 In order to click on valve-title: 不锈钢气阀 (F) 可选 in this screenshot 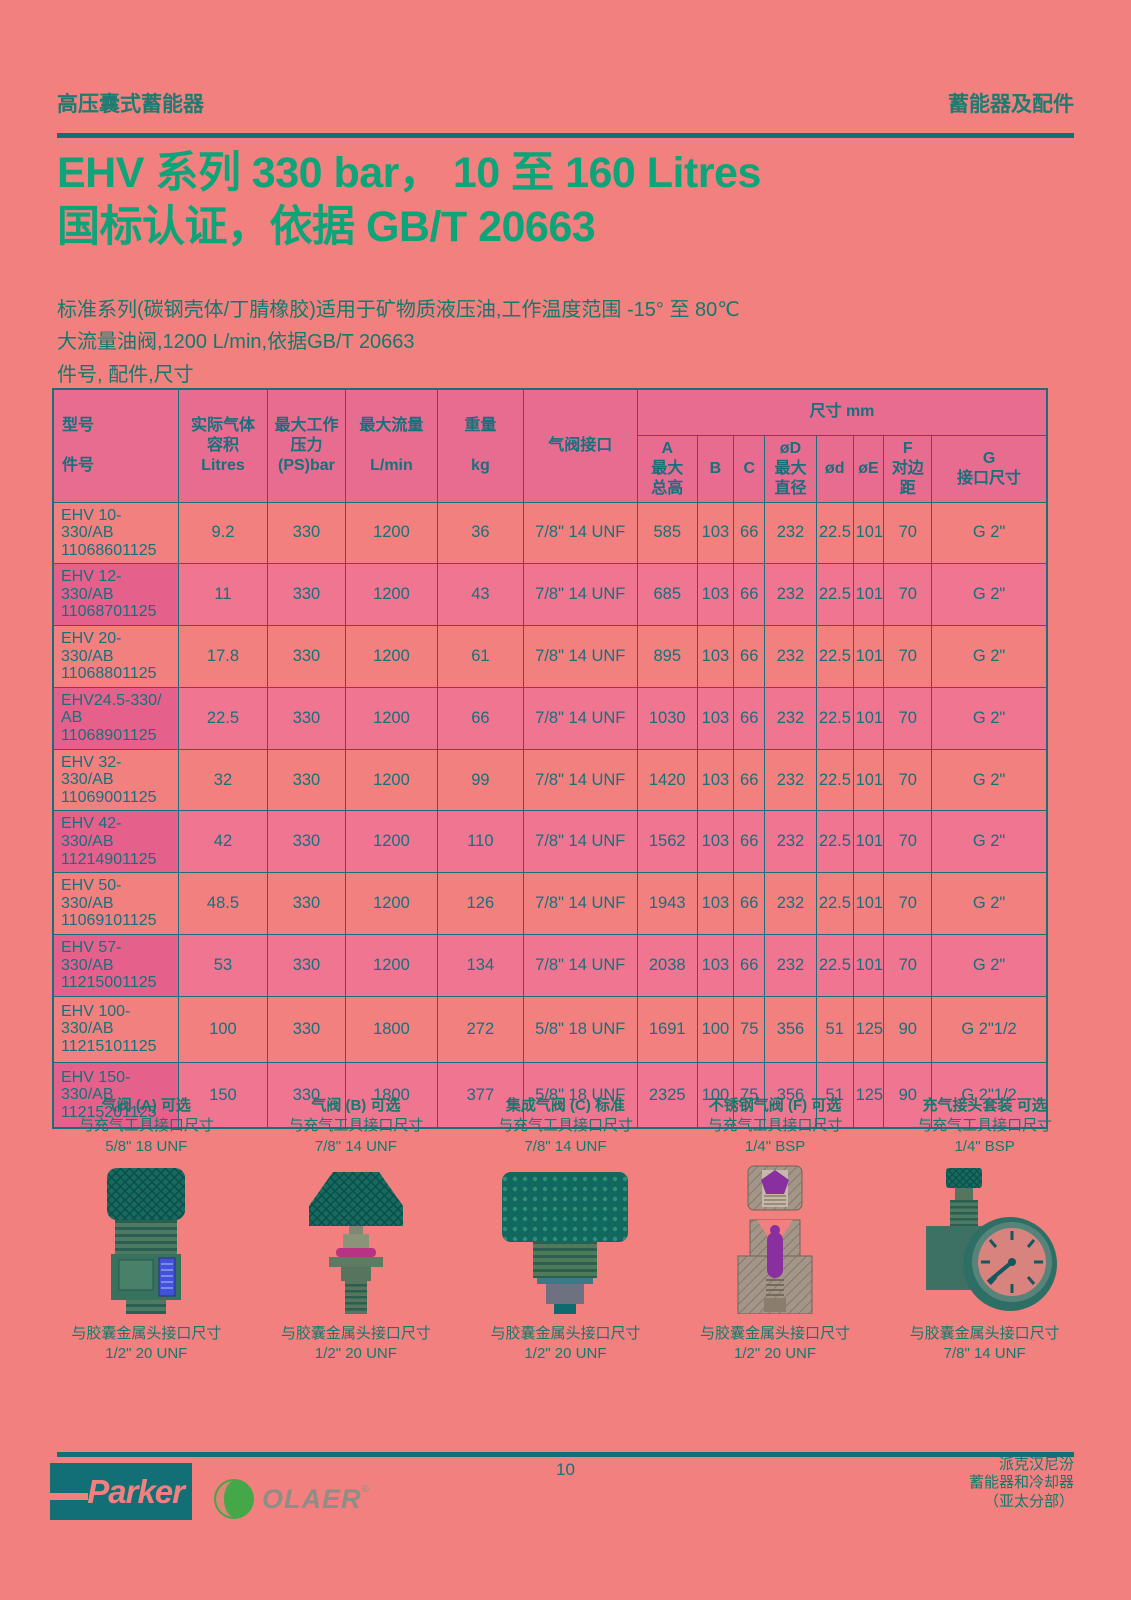, I will do `click(775, 1105)`.